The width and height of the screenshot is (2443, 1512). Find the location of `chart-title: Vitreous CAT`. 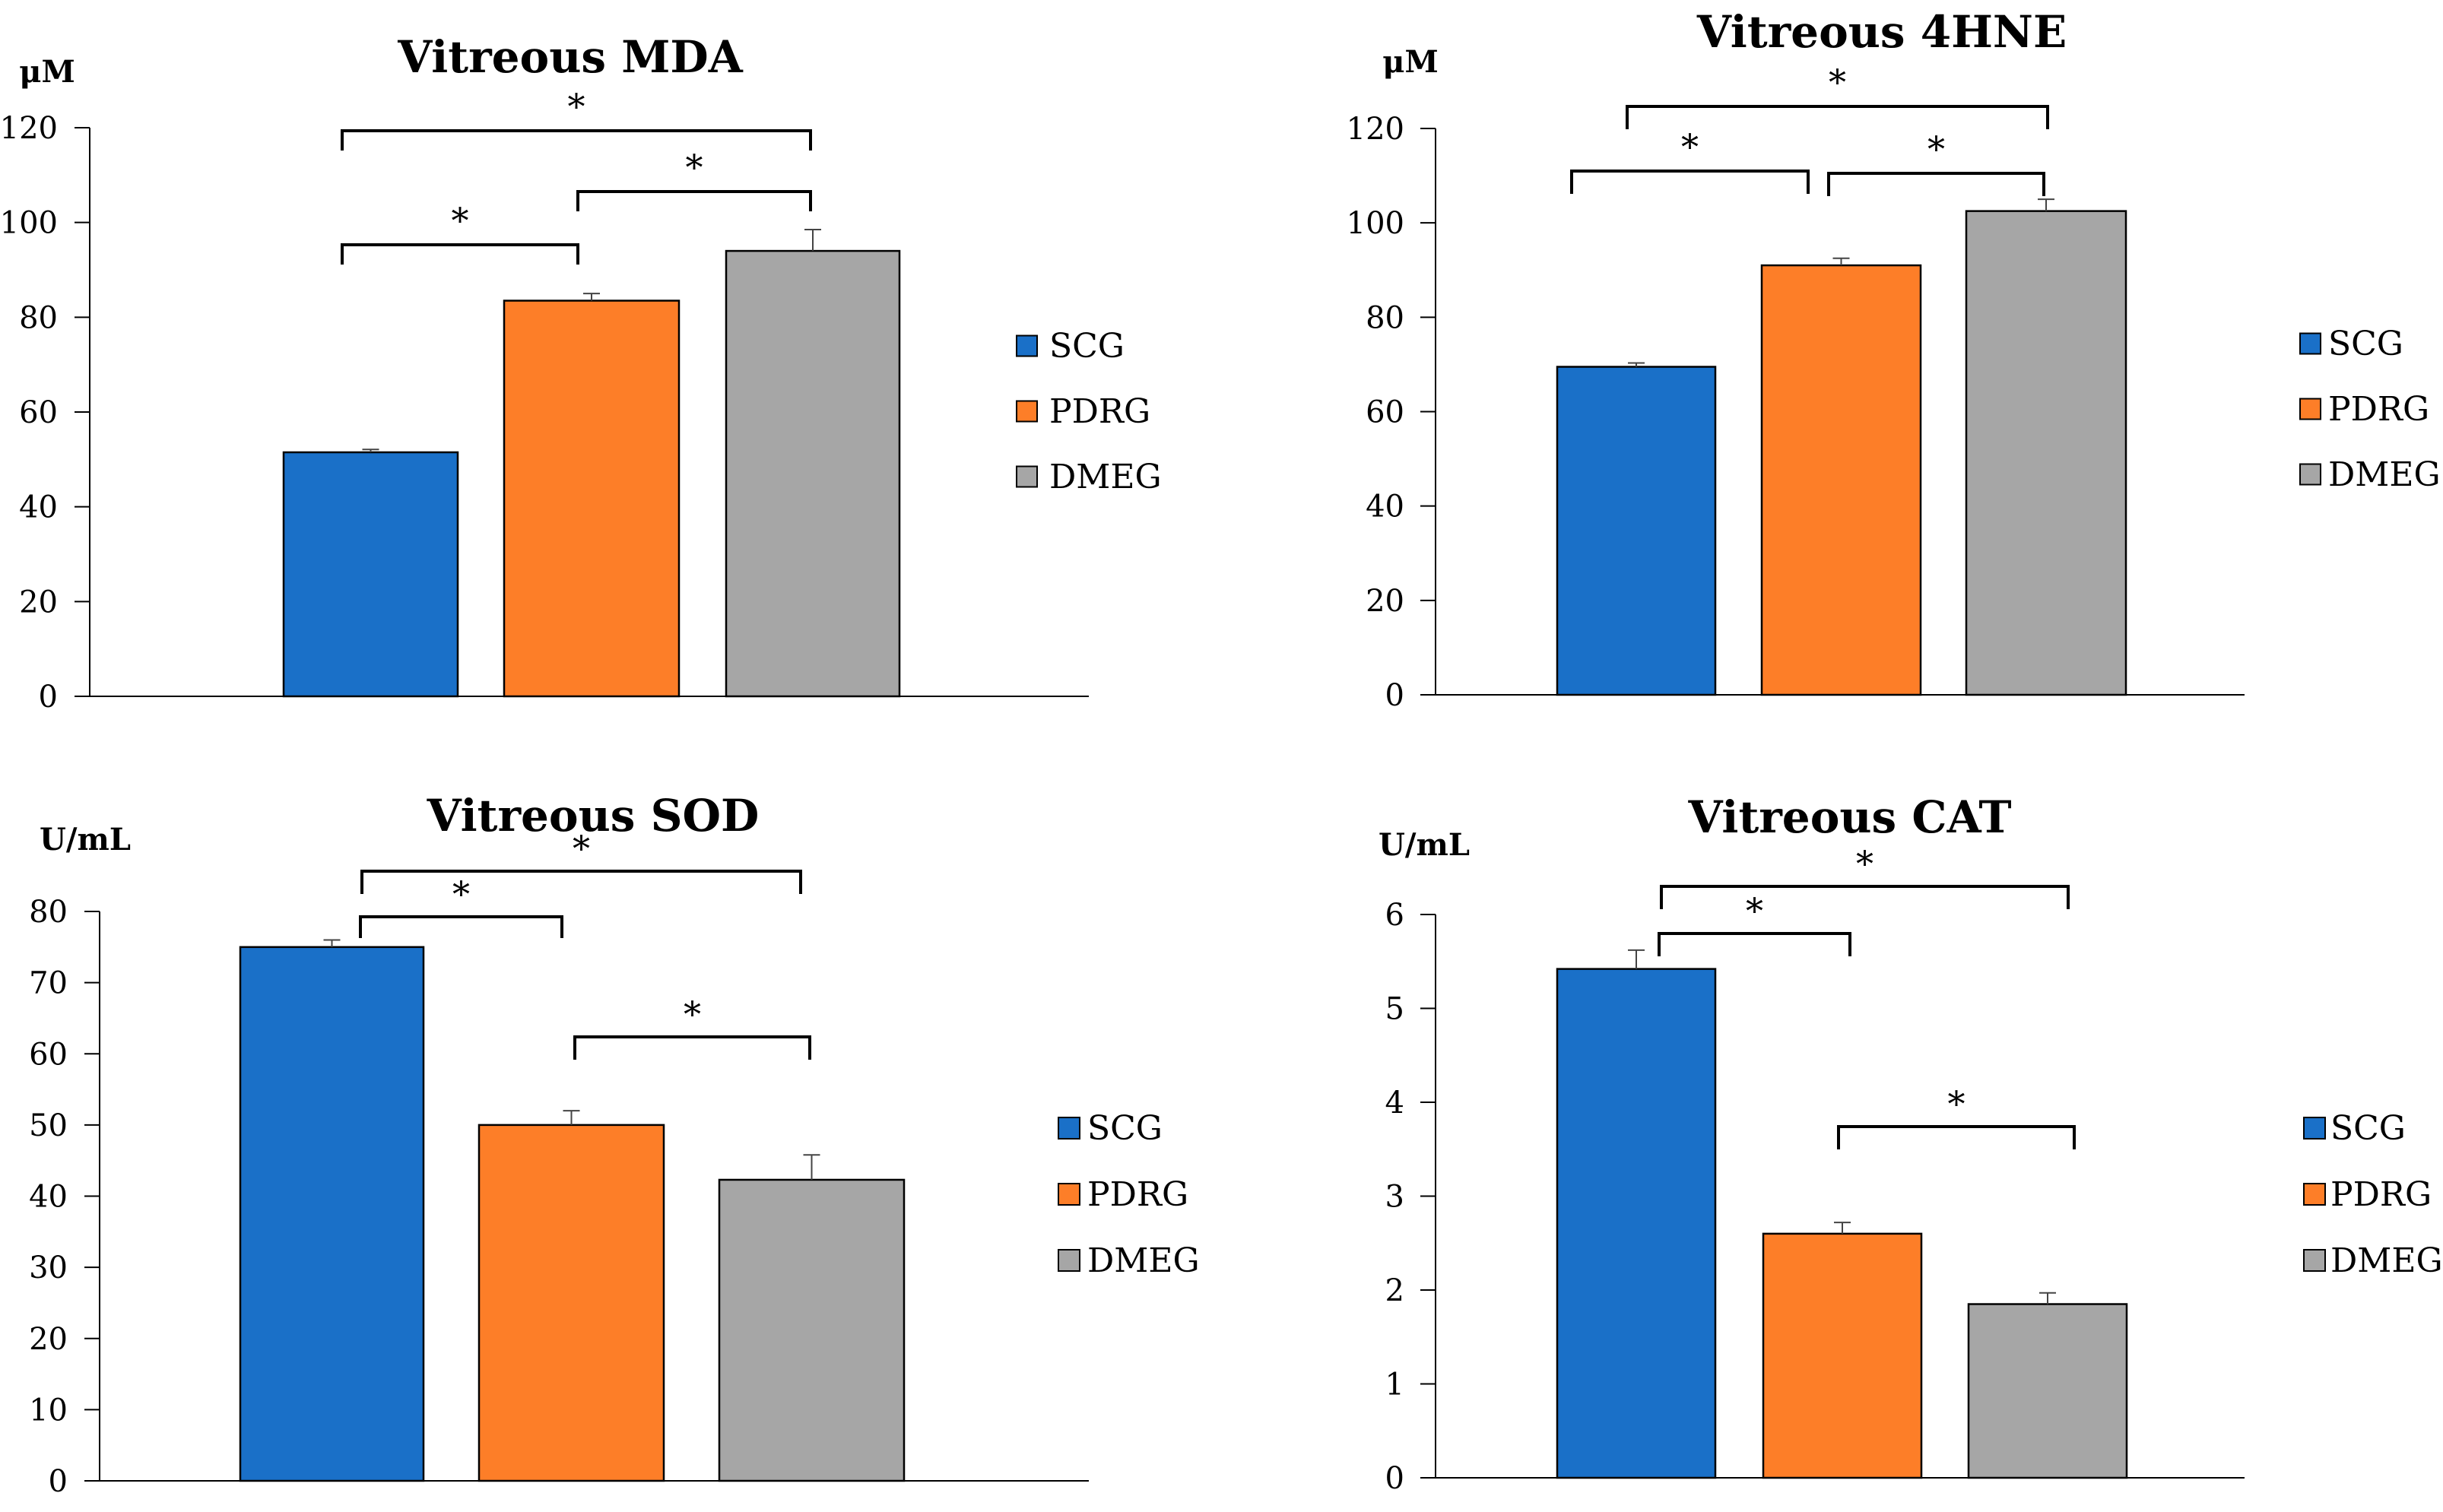

chart-title: Vitreous CAT is located at coordinates (1849, 817).